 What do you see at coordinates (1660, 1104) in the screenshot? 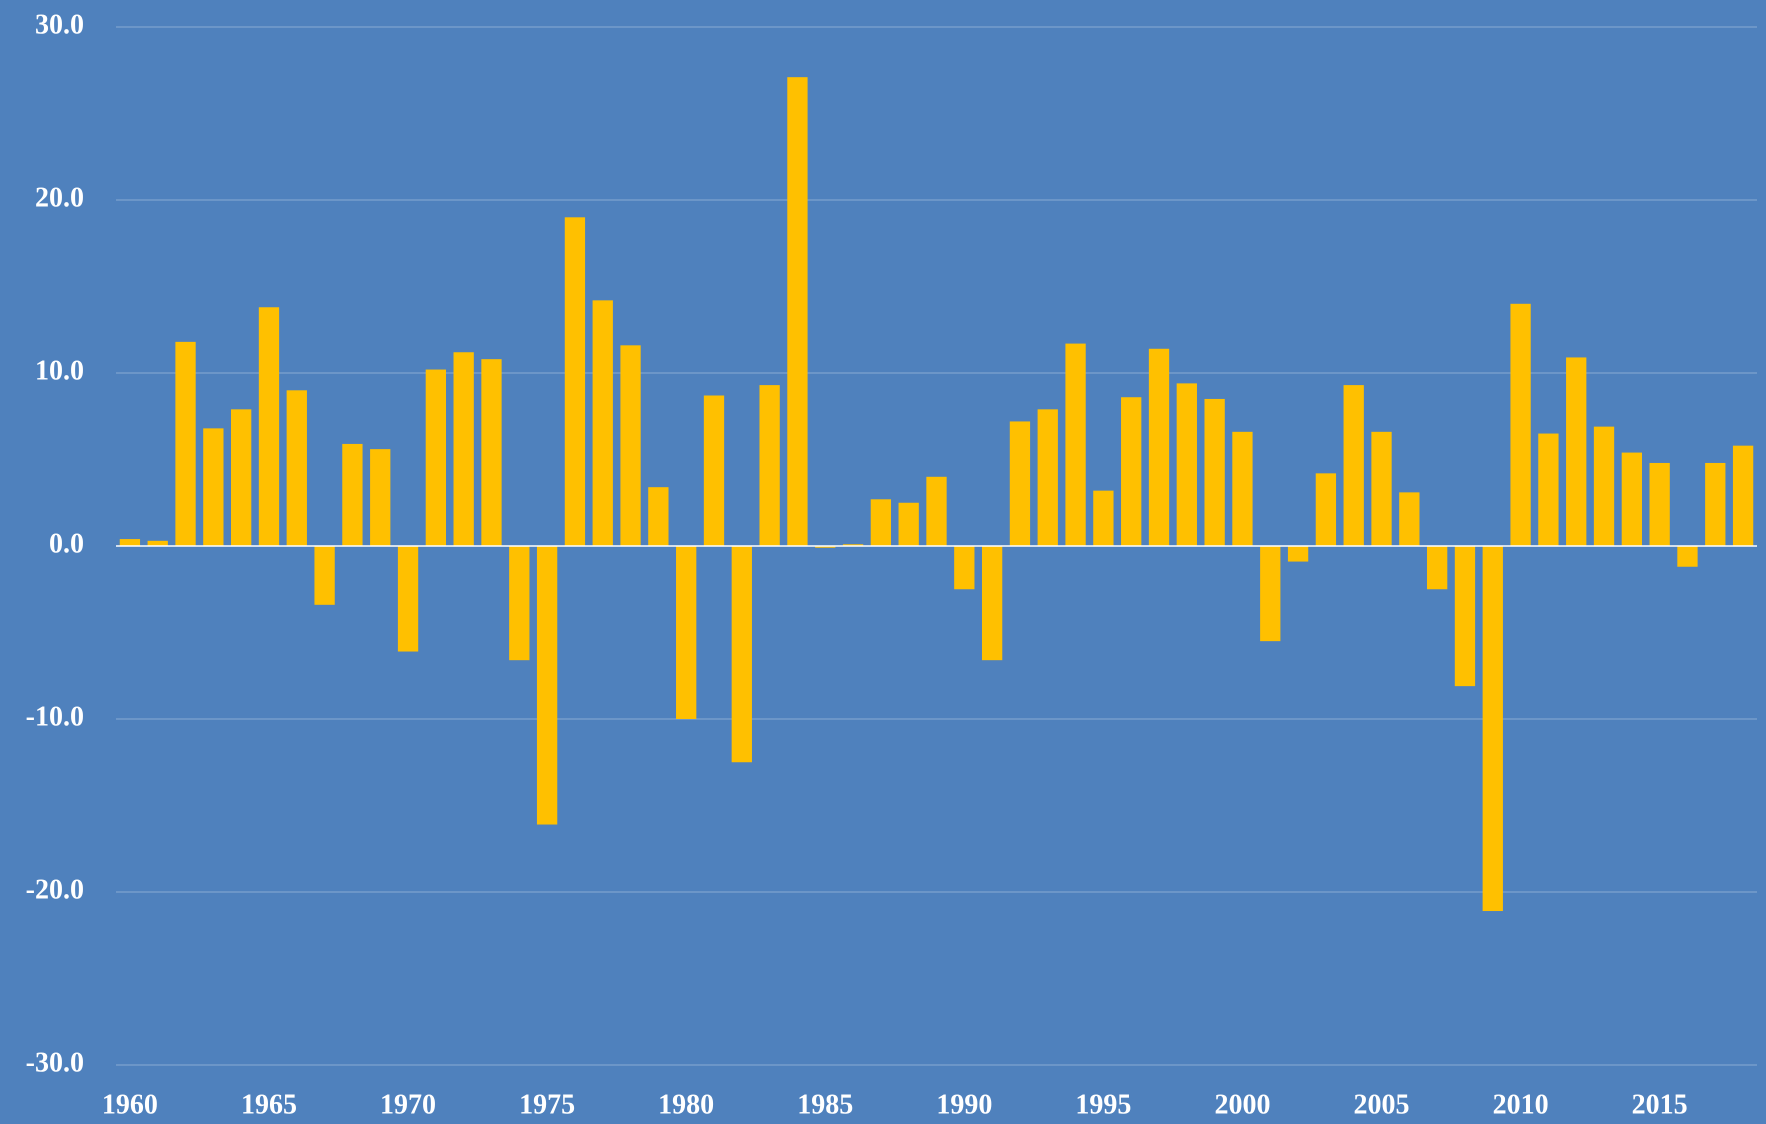
I see `x-tick-label: 2015` at bounding box center [1660, 1104].